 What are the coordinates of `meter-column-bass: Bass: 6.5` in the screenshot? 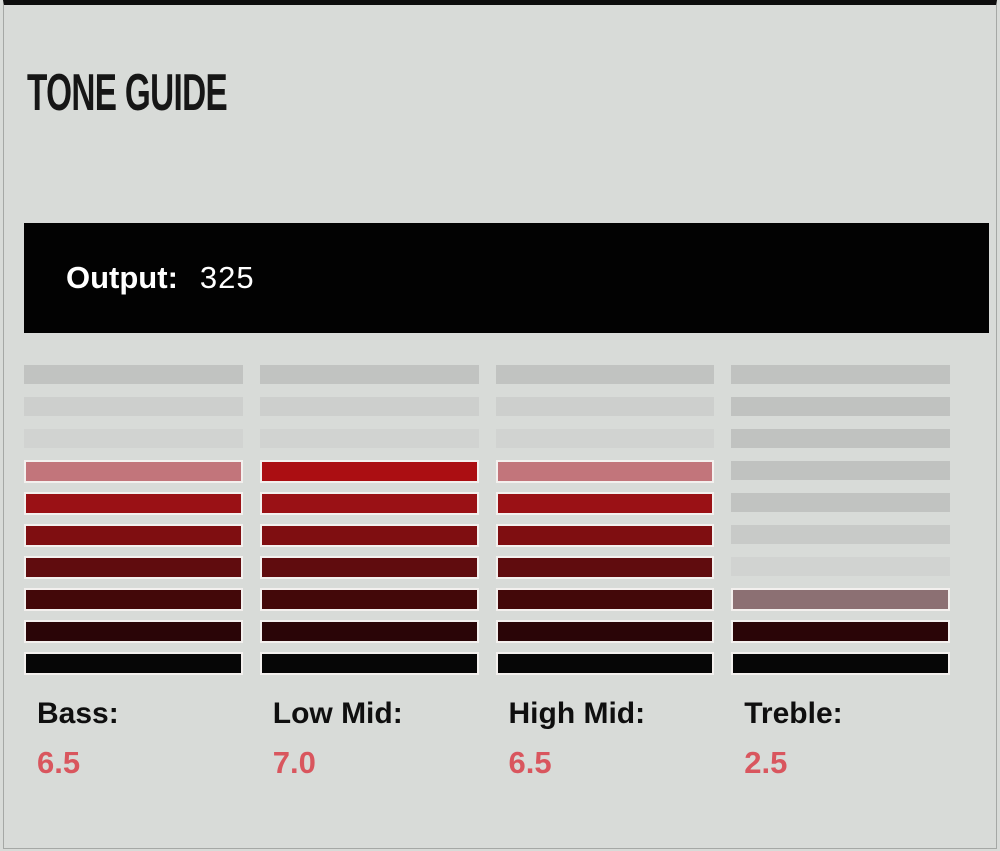 It's located at (133, 572).